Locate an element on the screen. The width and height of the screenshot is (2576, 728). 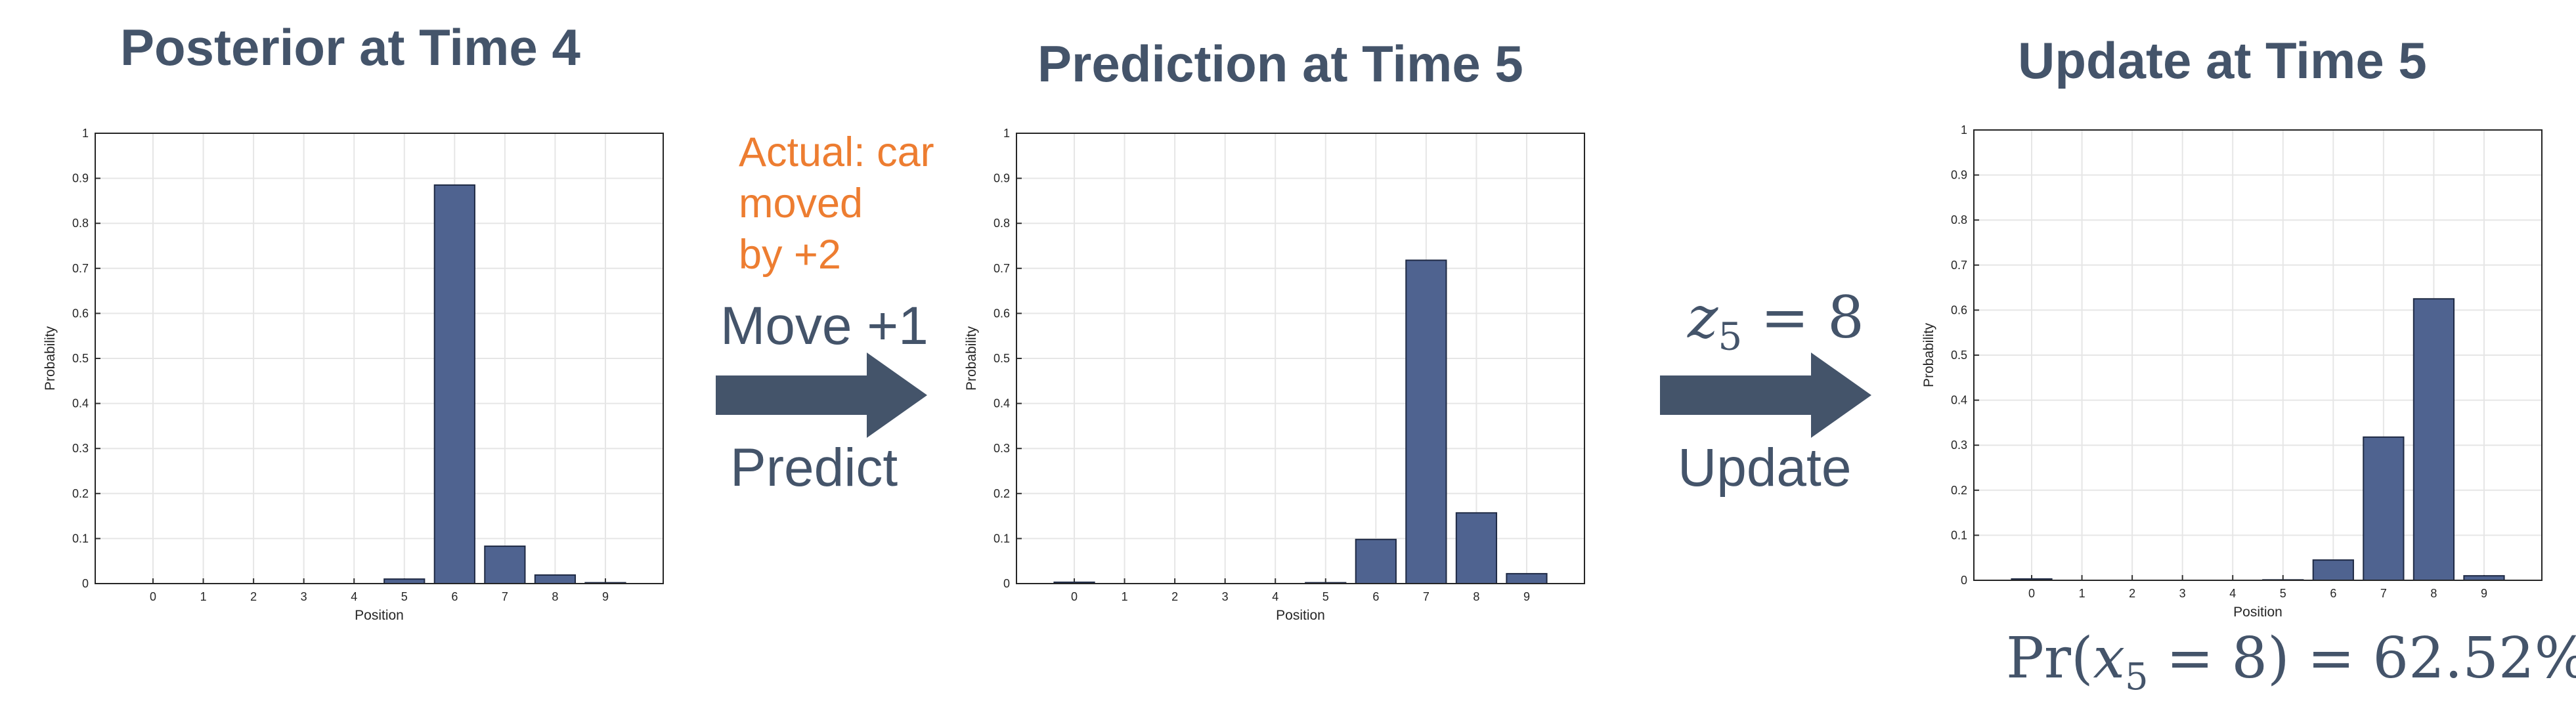
prediction-ytick-label: 0.7 is located at coordinates (1001, 268).